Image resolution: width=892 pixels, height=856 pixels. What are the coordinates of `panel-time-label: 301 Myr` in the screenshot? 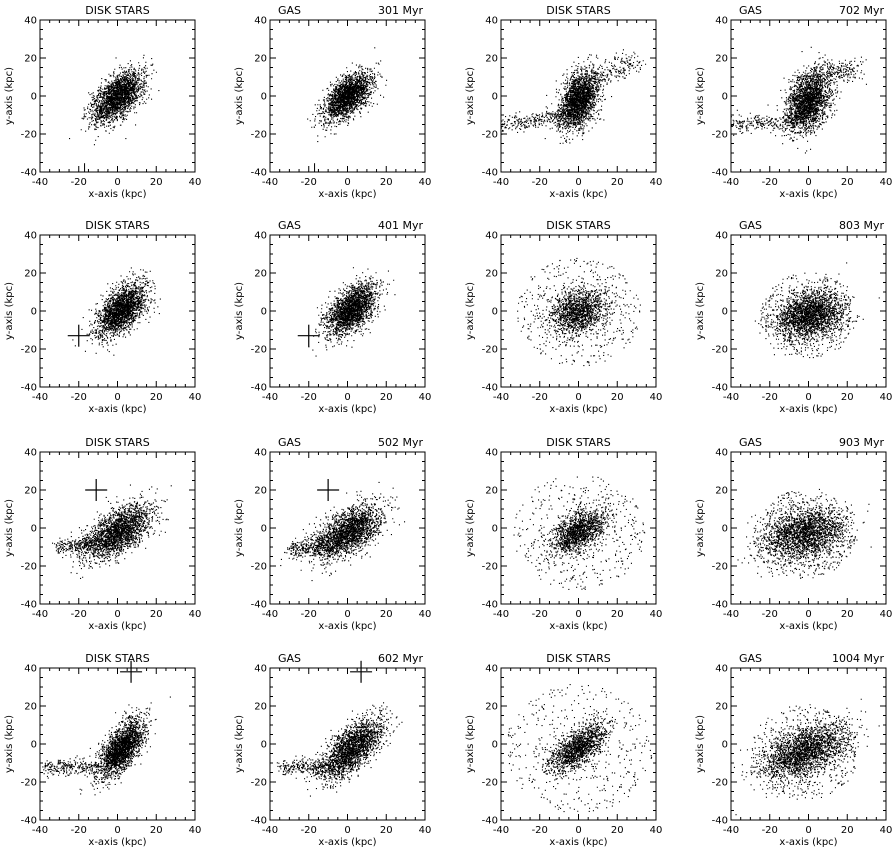 It's located at (400, 10).